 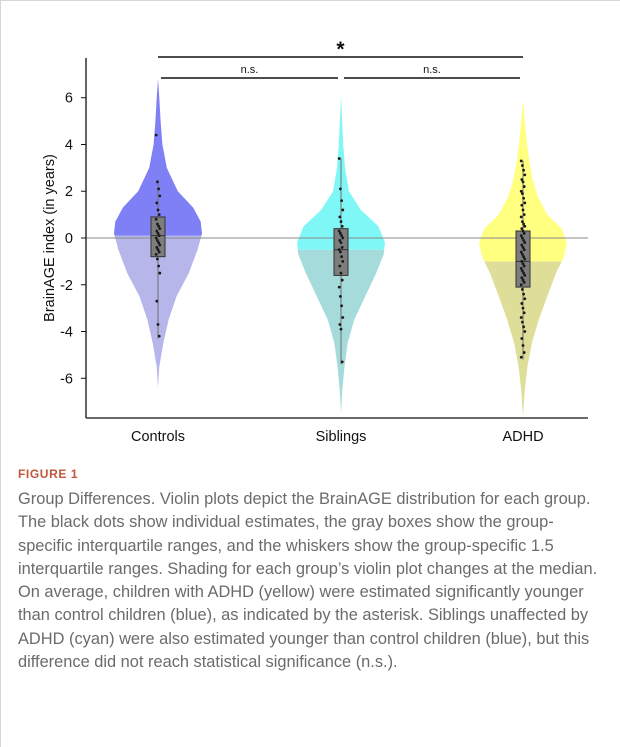 I want to click on y-tick-label: -4, so click(x=66, y=333).